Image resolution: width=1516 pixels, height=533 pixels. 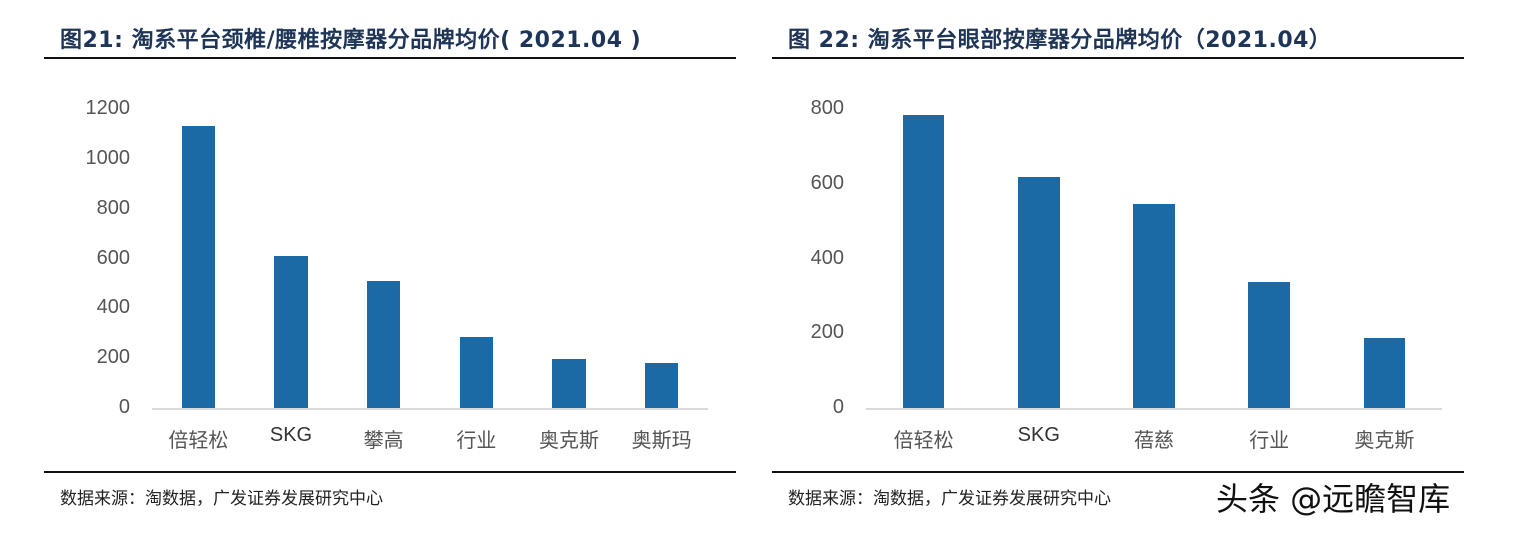 I want to click on chart-title: 图 22: 淘系平台眼部按摩器分品牌均价（2021.04）, so click(x=1060, y=40).